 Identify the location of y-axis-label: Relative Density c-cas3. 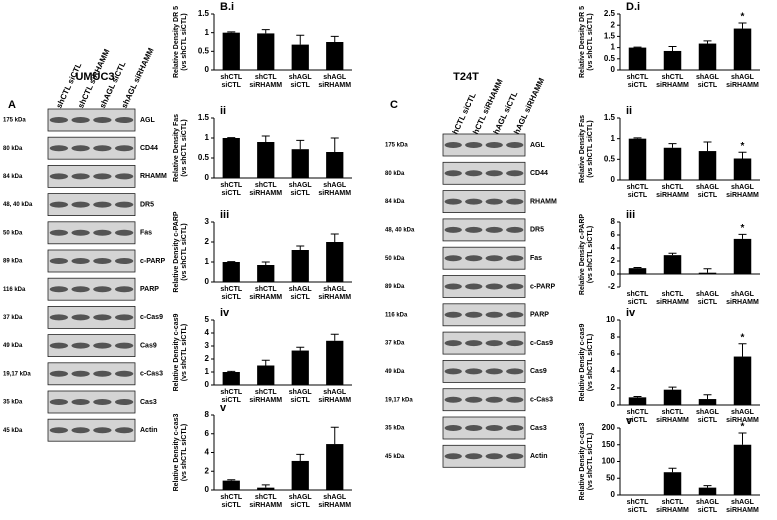
(582, 461).